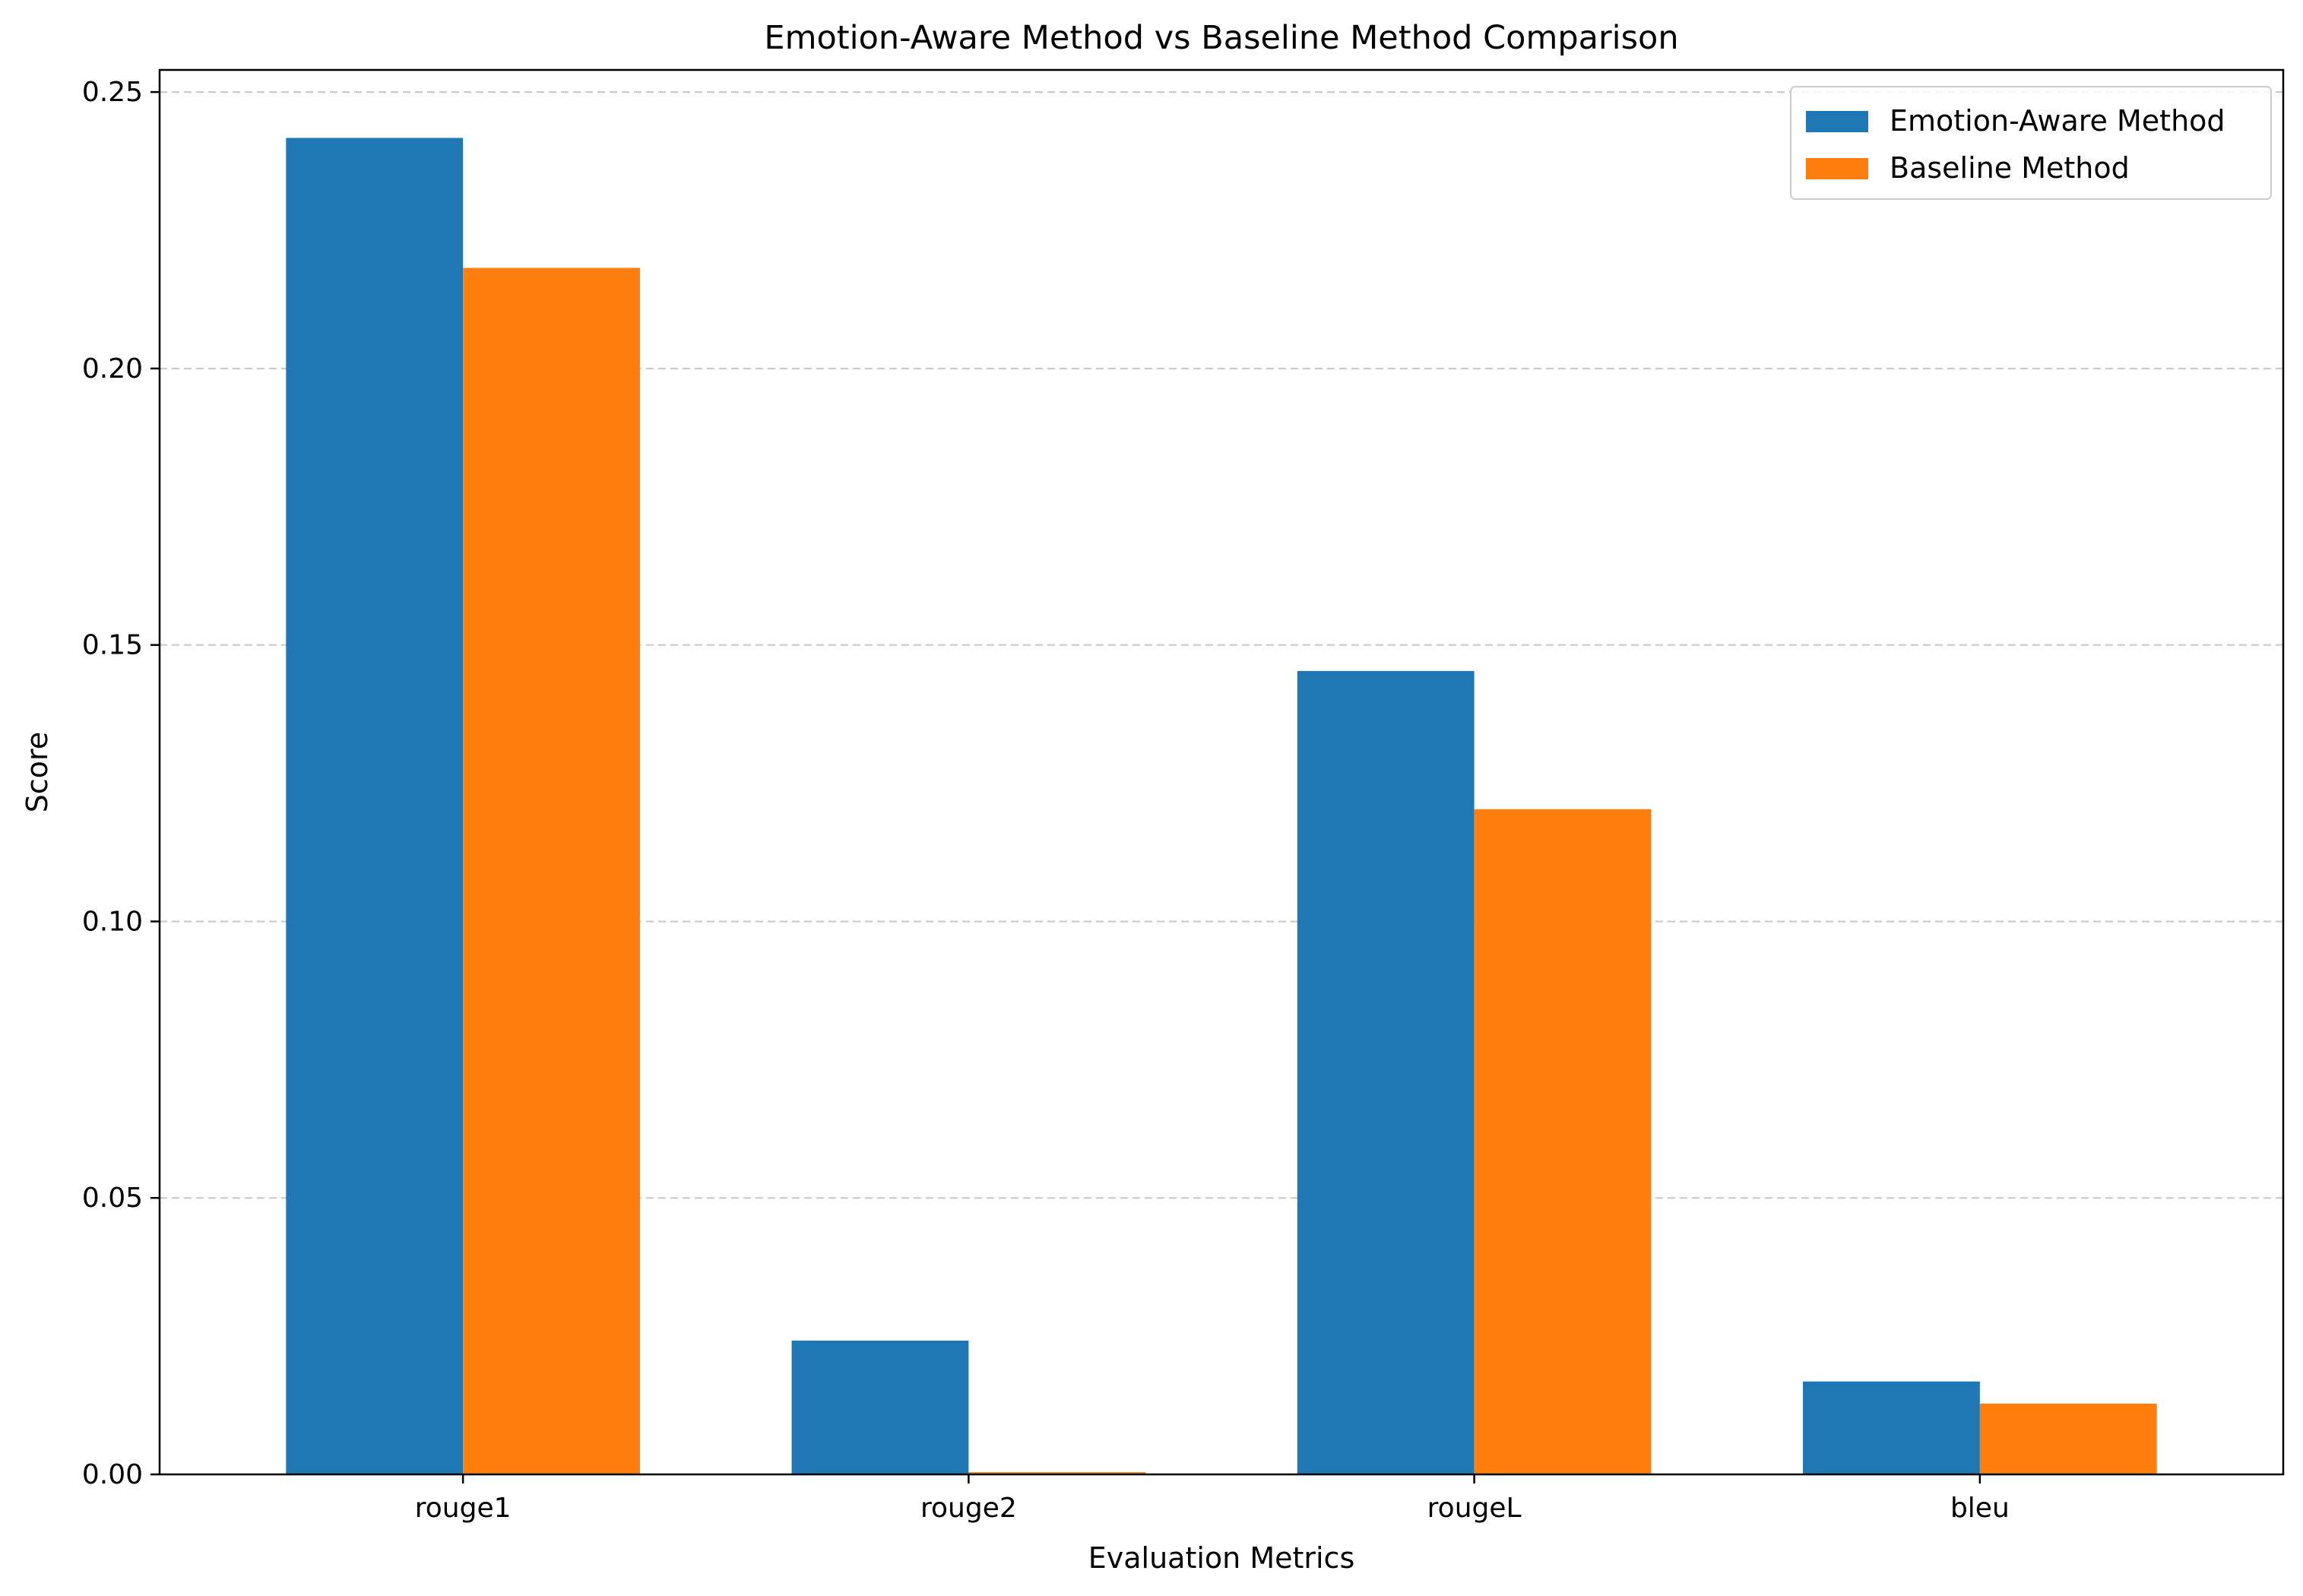  I want to click on y-axis: 0.00 0.05 0.10 0.15 0.20 0.25, so click(121, 783).